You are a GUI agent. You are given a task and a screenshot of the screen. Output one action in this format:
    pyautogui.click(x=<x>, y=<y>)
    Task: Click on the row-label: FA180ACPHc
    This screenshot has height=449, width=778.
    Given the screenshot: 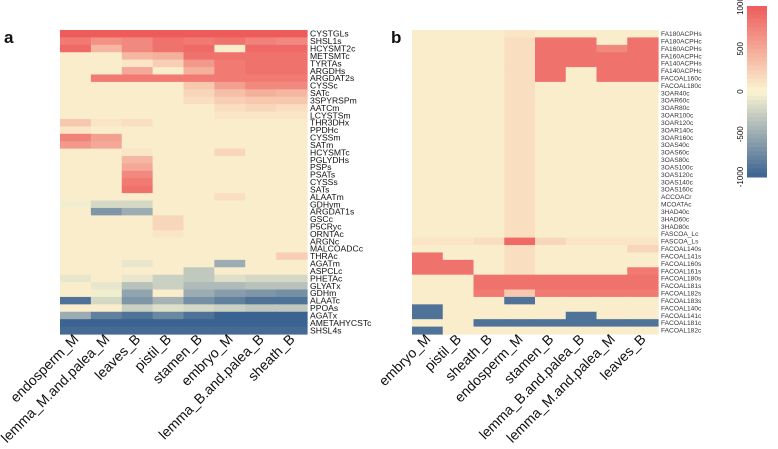 What is the action you would take?
    pyautogui.click(x=681, y=41)
    